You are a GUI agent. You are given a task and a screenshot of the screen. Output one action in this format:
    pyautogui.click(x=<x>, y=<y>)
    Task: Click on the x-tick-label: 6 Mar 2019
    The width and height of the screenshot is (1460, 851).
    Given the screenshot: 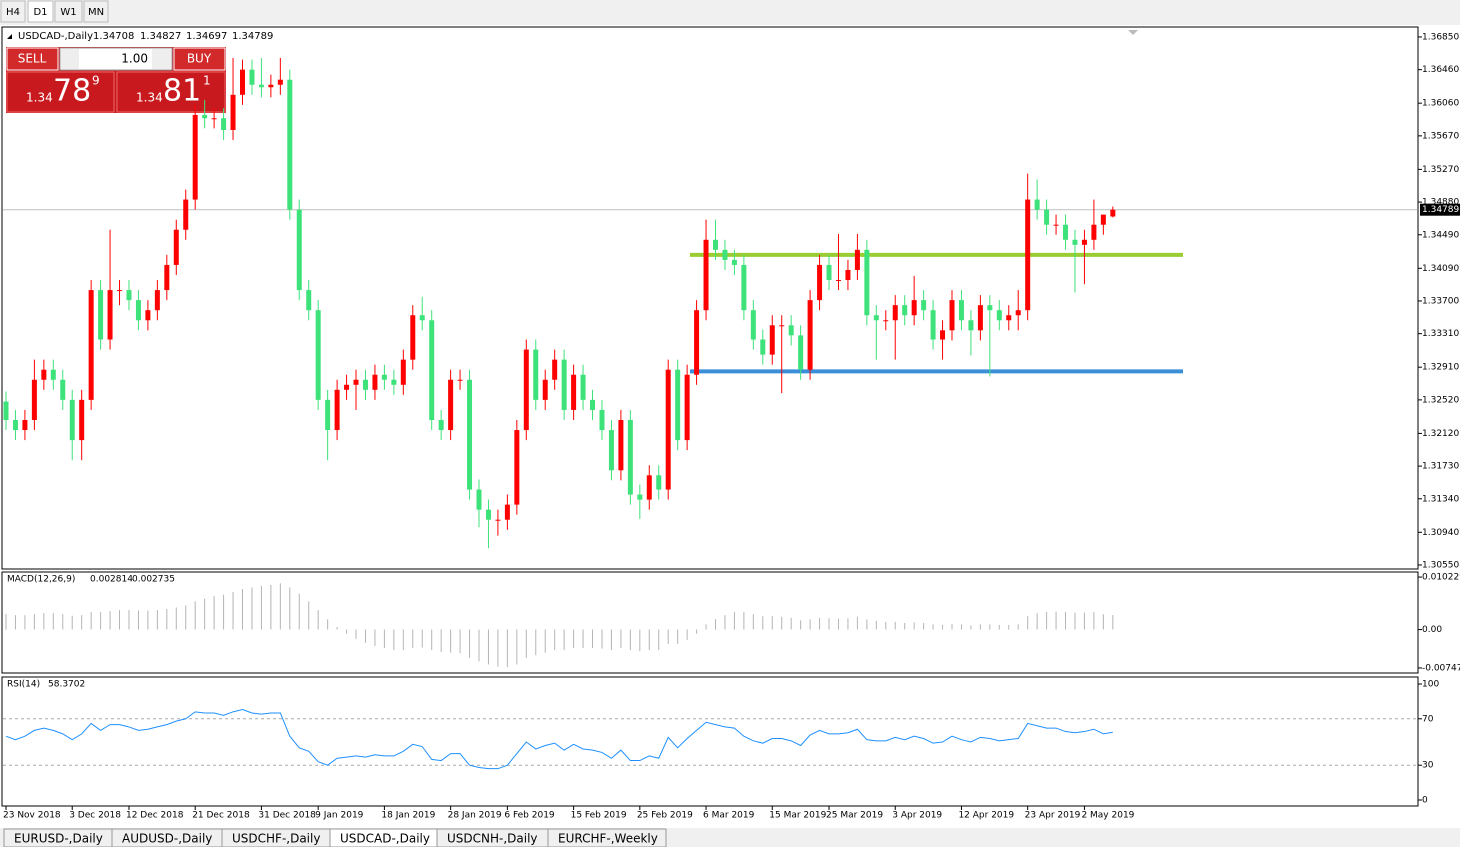 What is the action you would take?
    pyautogui.click(x=729, y=816)
    